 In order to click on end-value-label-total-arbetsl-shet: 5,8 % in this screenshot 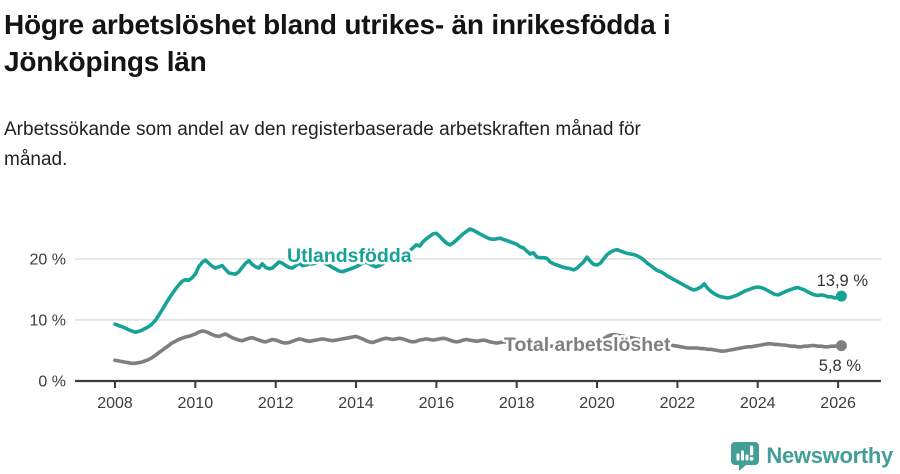, I will do `click(840, 366)`.